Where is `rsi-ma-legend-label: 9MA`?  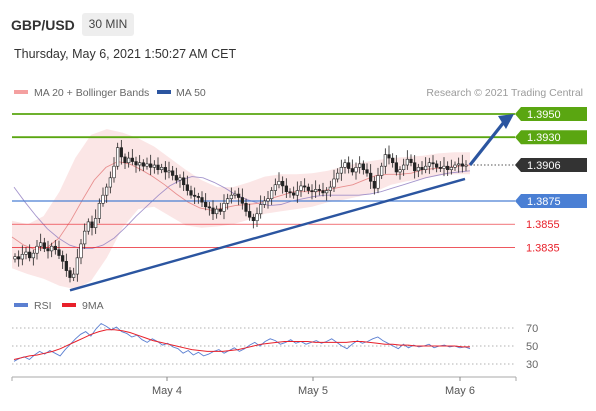
rsi-ma-legend-label: 9MA is located at coordinates (93, 306).